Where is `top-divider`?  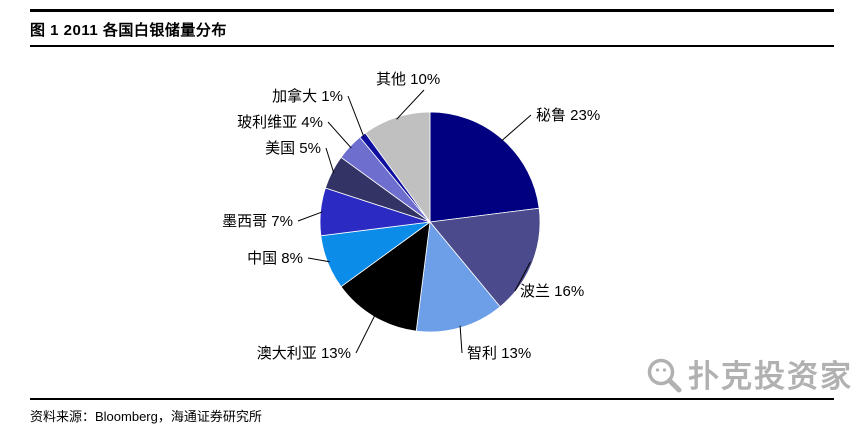 top-divider is located at coordinates (432, 10).